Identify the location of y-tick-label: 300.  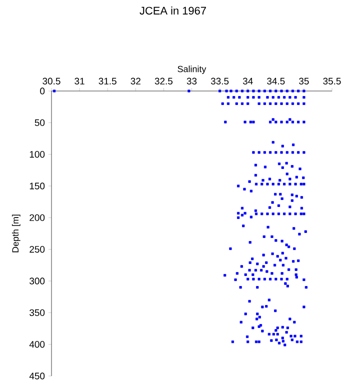
(37, 281).